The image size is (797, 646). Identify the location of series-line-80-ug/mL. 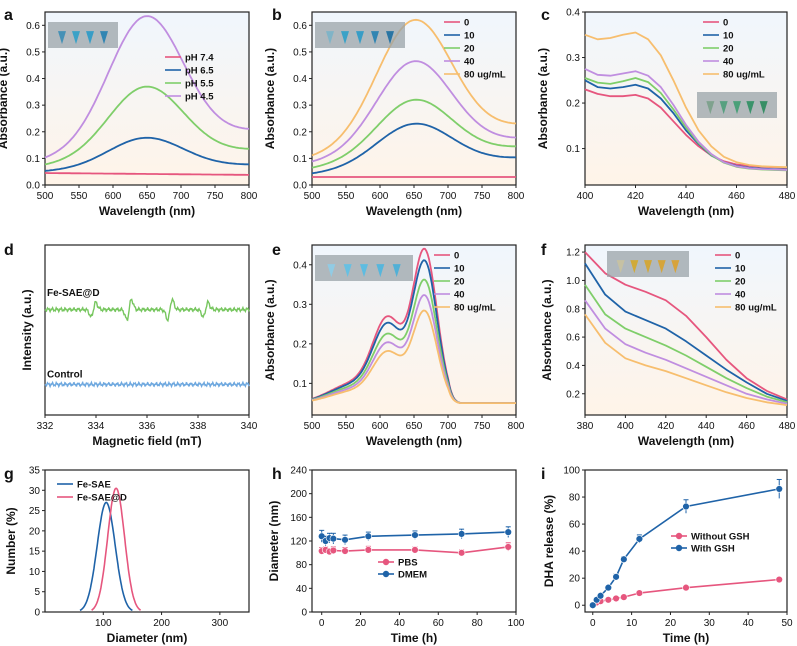
(414, 87).